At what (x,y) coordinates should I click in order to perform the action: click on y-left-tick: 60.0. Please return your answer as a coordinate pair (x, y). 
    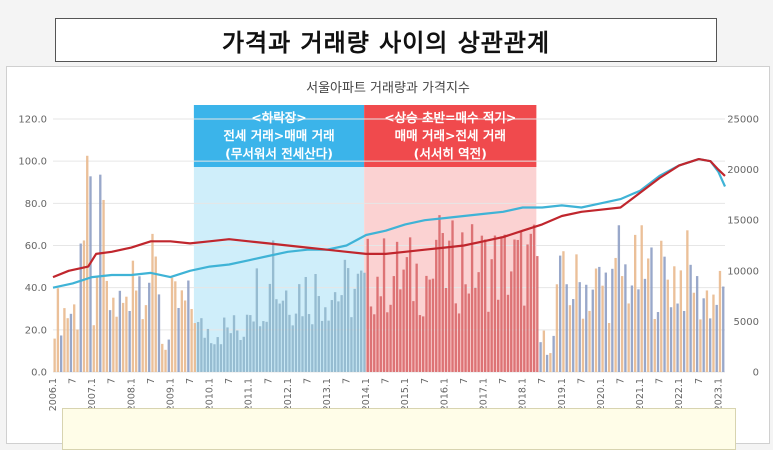
    Looking at the image, I should click on (36, 246).